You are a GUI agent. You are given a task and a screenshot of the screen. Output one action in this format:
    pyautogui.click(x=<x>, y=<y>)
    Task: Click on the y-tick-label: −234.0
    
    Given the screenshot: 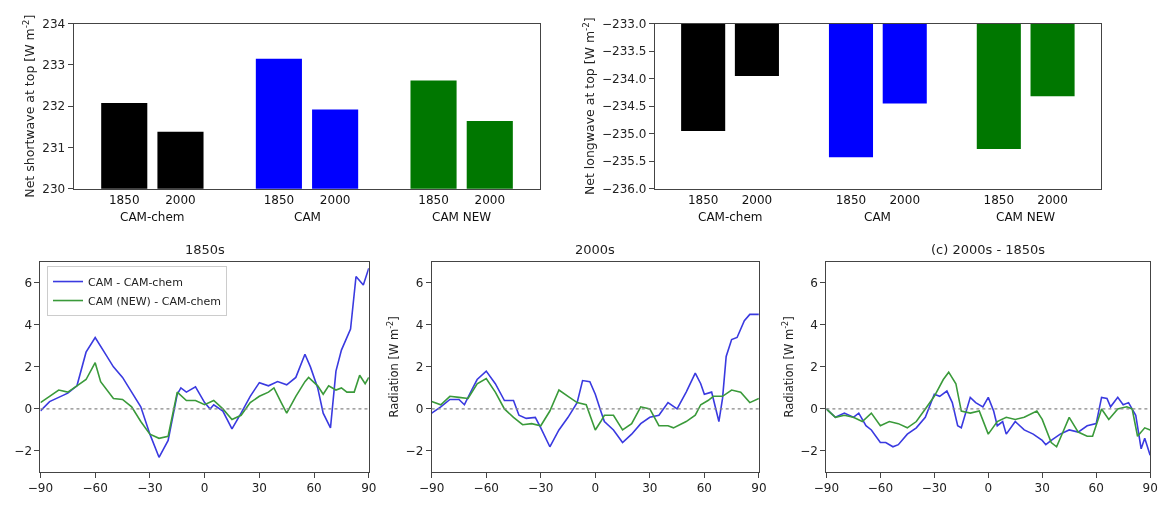 What is the action you would take?
    pyautogui.click(x=624, y=78)
    